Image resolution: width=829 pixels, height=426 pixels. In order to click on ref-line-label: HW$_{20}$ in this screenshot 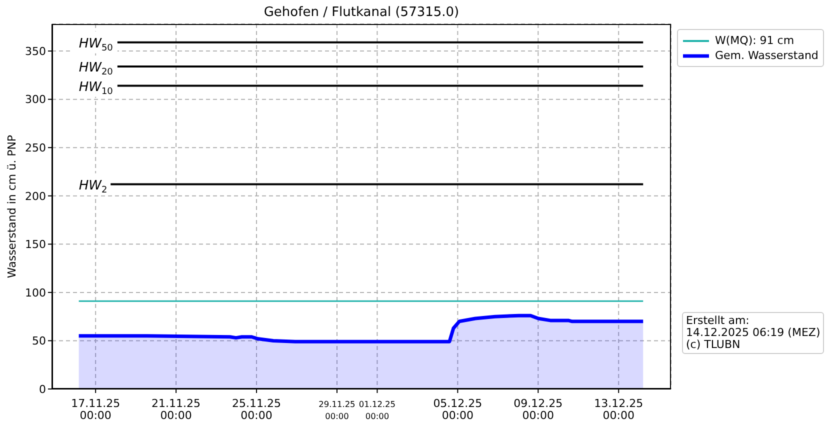, I will do `click(96, 69)`.